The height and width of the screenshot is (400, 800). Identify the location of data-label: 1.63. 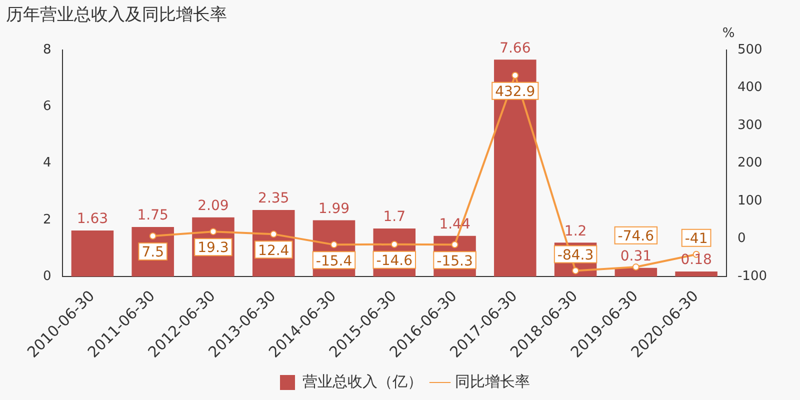
(92, 219).